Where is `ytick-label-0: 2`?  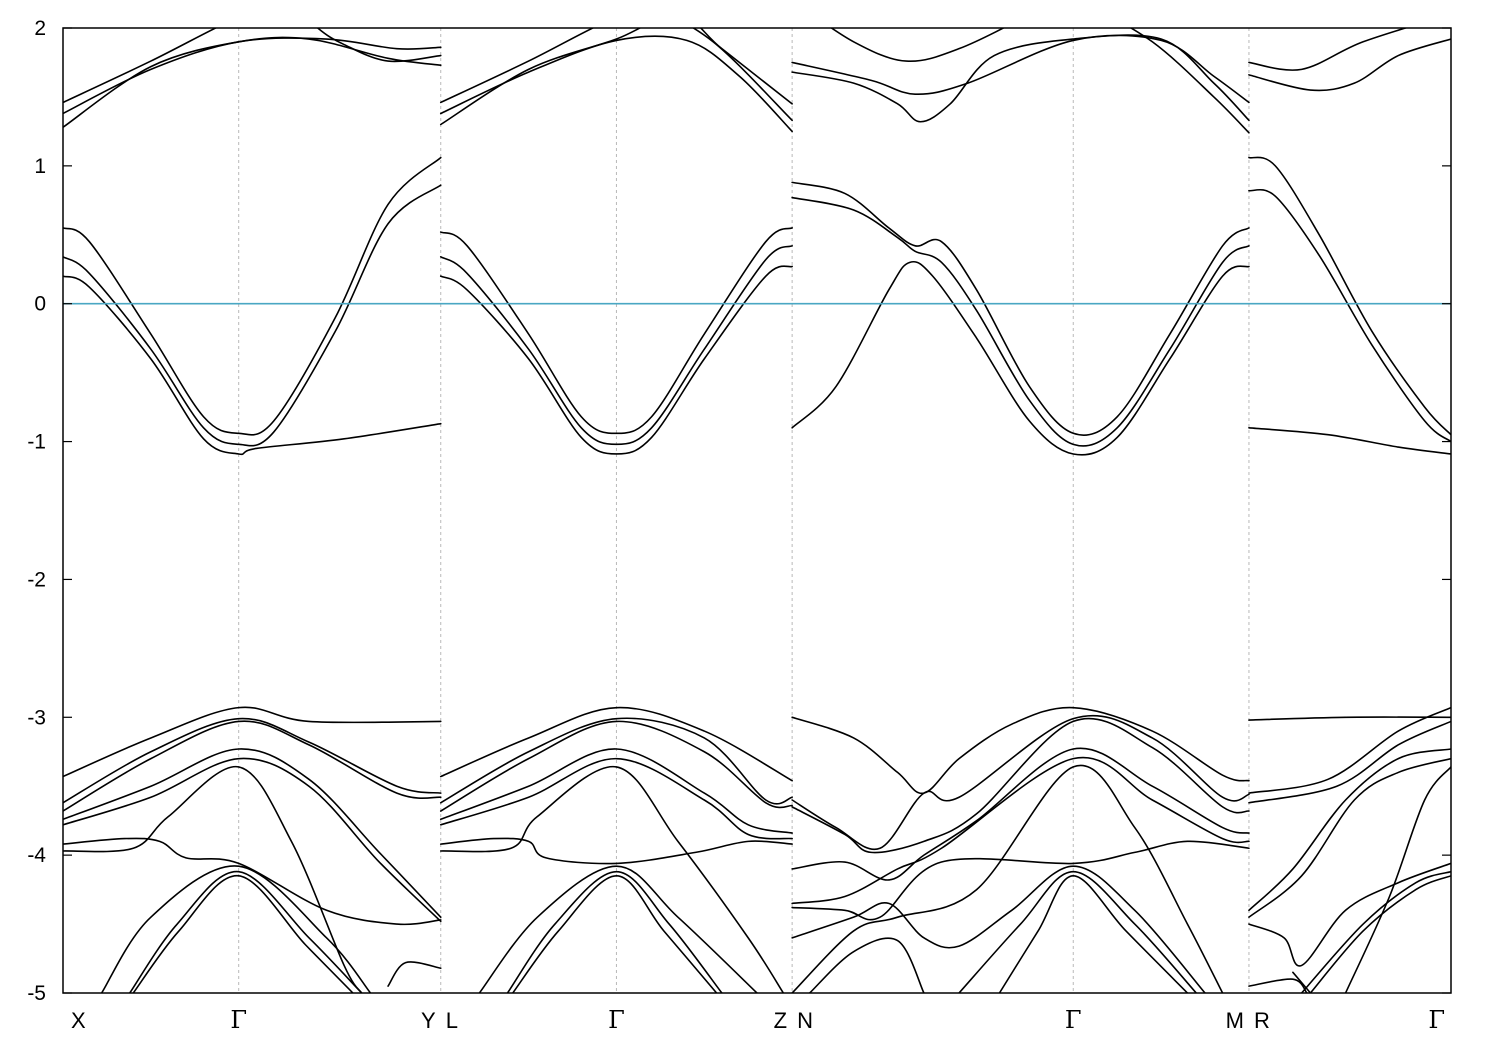 ytick-label-0: 2 is located at coordinates (40, 28).